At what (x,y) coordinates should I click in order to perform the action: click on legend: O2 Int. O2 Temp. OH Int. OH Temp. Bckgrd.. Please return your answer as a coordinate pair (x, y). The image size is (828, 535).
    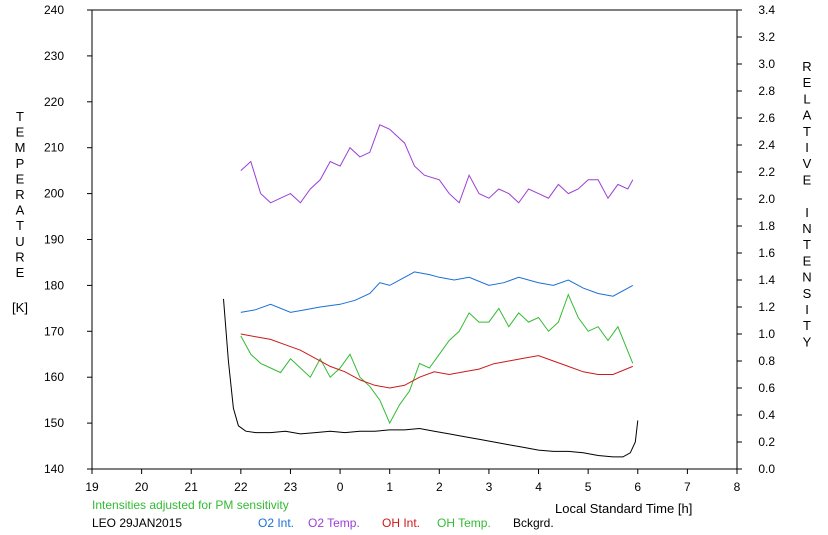
    Looking at the image, I should click on (406, 523).